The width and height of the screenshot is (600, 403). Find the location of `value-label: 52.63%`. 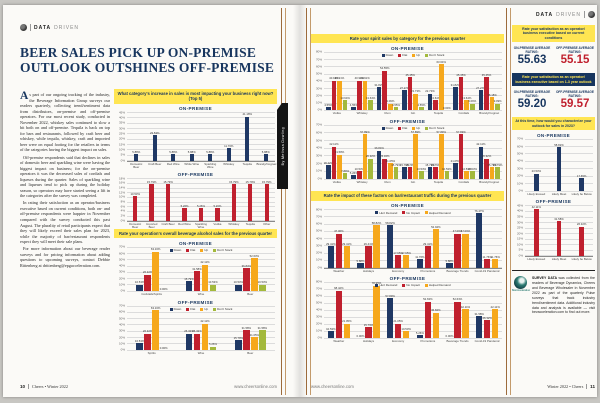

value-label: 52.63% is located at coordinates (428, 299).